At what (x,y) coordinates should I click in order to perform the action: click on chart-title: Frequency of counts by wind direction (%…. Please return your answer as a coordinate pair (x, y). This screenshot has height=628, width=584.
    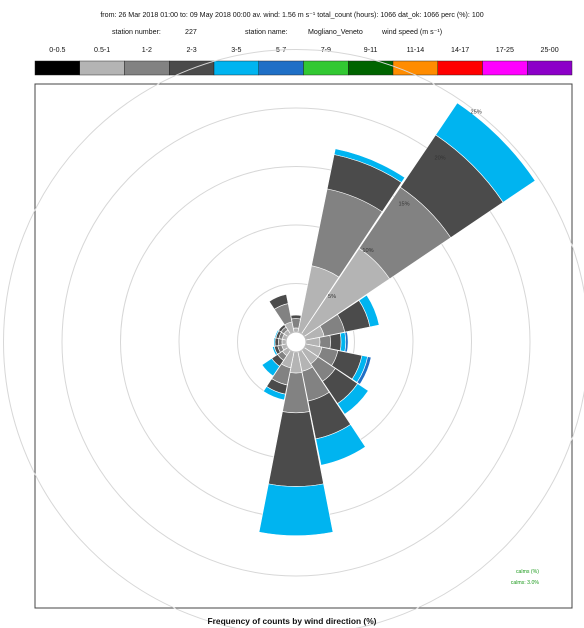
    Looking at the image, I should click on (292, 621).